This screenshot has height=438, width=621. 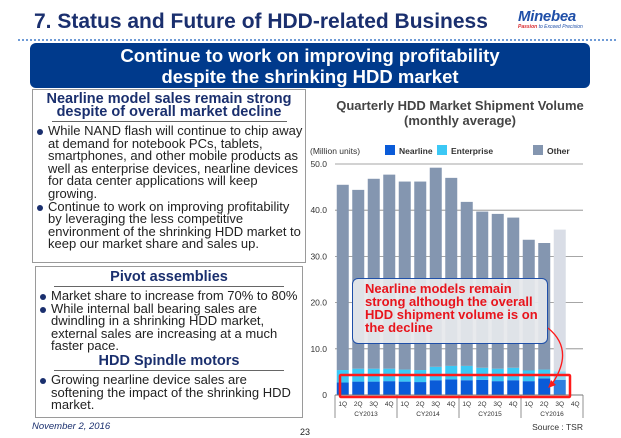 I want to click on y-tick-label: 10.0, so click(x=318, y=349).